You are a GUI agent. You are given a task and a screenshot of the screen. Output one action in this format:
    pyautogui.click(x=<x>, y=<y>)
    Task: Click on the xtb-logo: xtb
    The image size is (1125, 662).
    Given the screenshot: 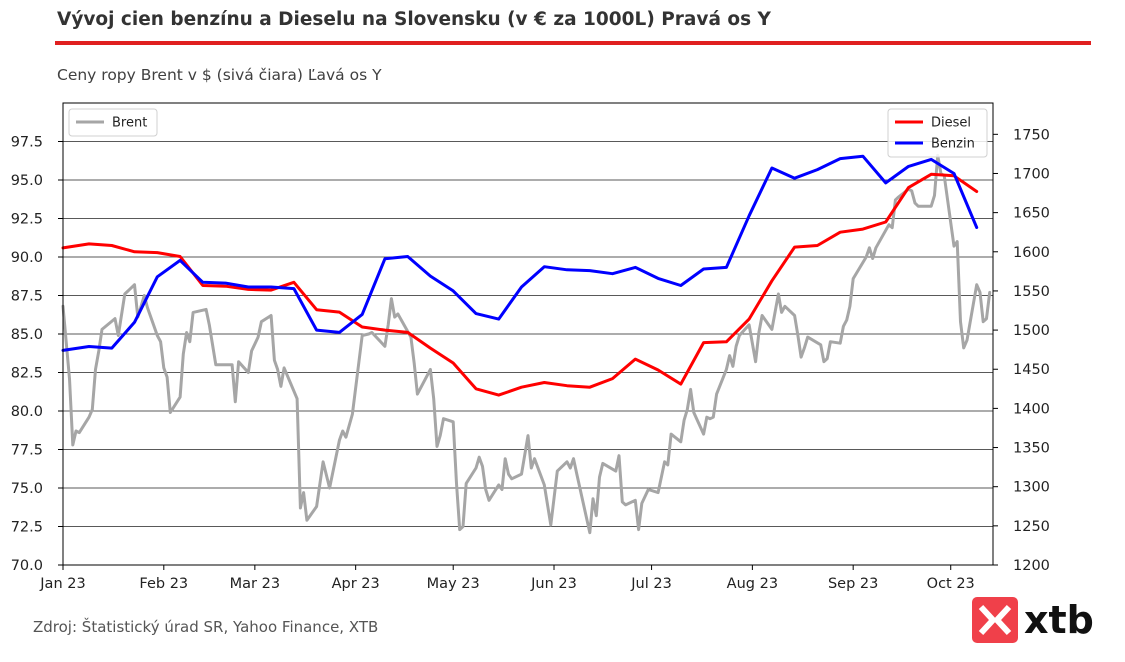 What is the action you would take?
    pyautogui.click(x=1033, y=620)
    